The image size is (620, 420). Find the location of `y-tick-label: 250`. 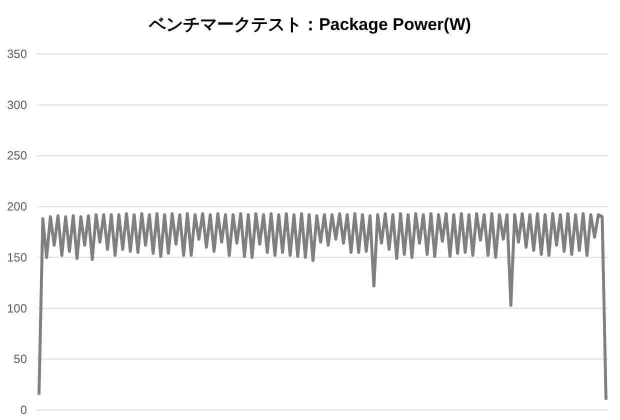

y-tick-label: 250 is located at coordinates (17, 155).